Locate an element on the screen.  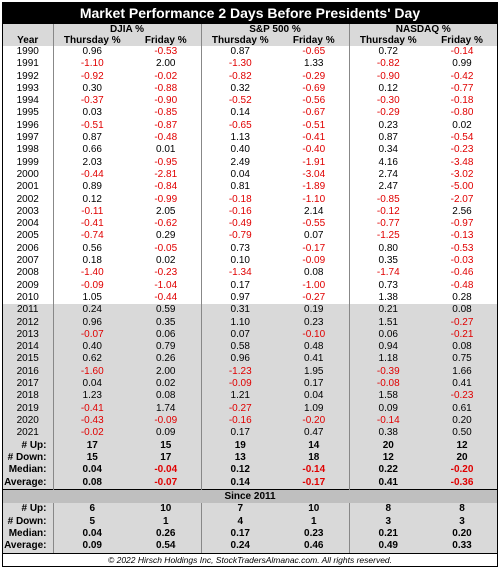
value-cell: 0.73 is located at coordinates (388, 285).